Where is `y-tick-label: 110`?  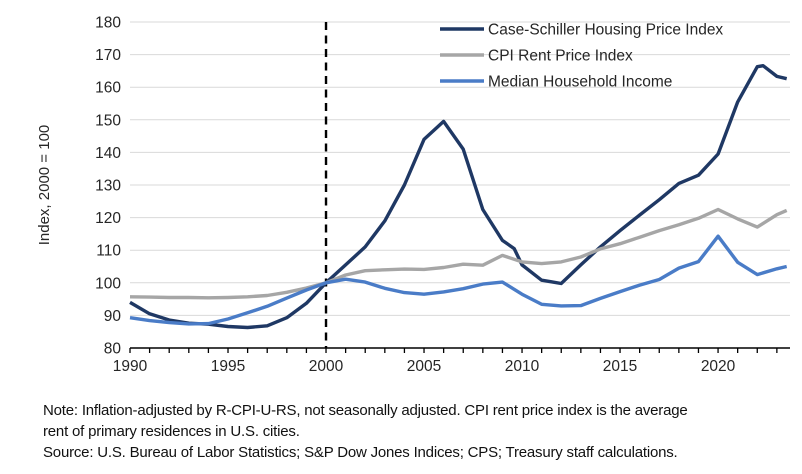 y-tick-label: 110 is located at coordinates (108, 251).